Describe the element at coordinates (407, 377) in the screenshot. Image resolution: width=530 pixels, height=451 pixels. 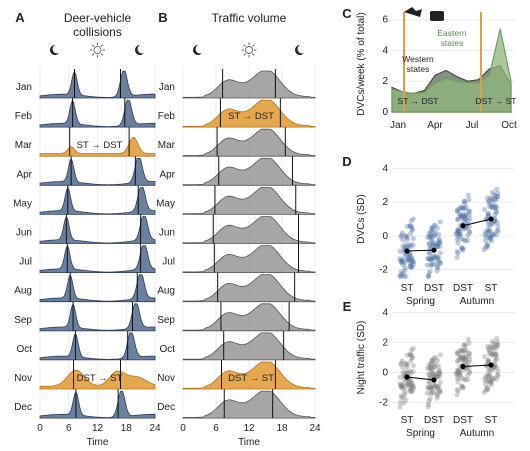
I see `E-mean-point` at that location.